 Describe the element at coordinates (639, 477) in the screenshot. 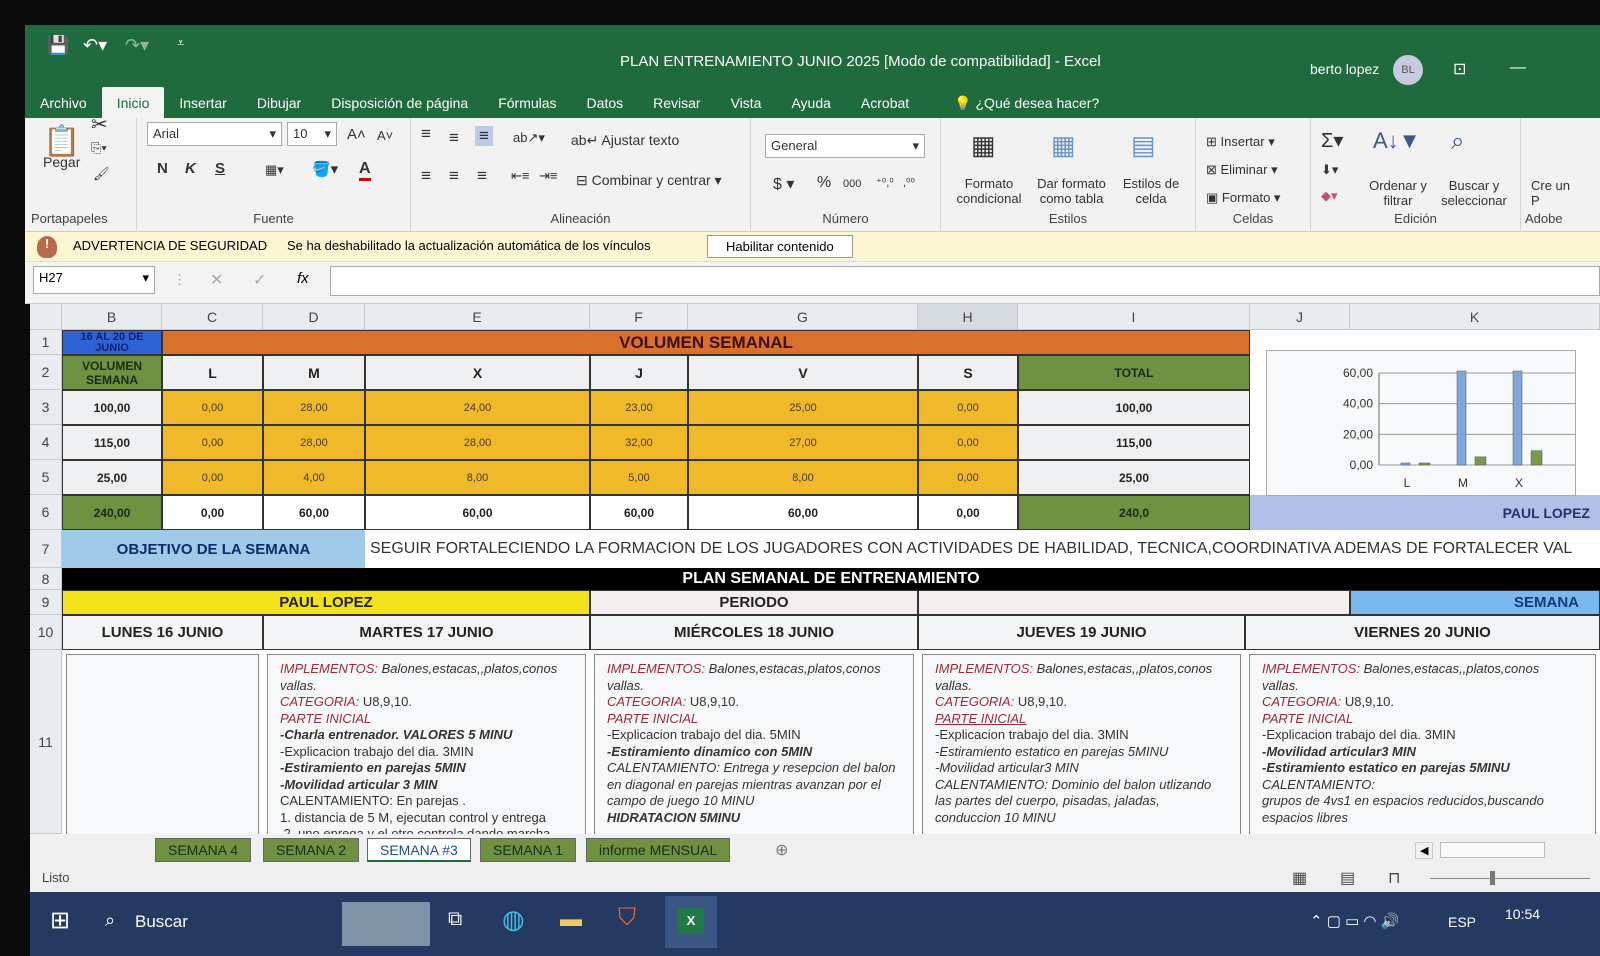

I see `daily-volume-cell: 5,00` at that location.